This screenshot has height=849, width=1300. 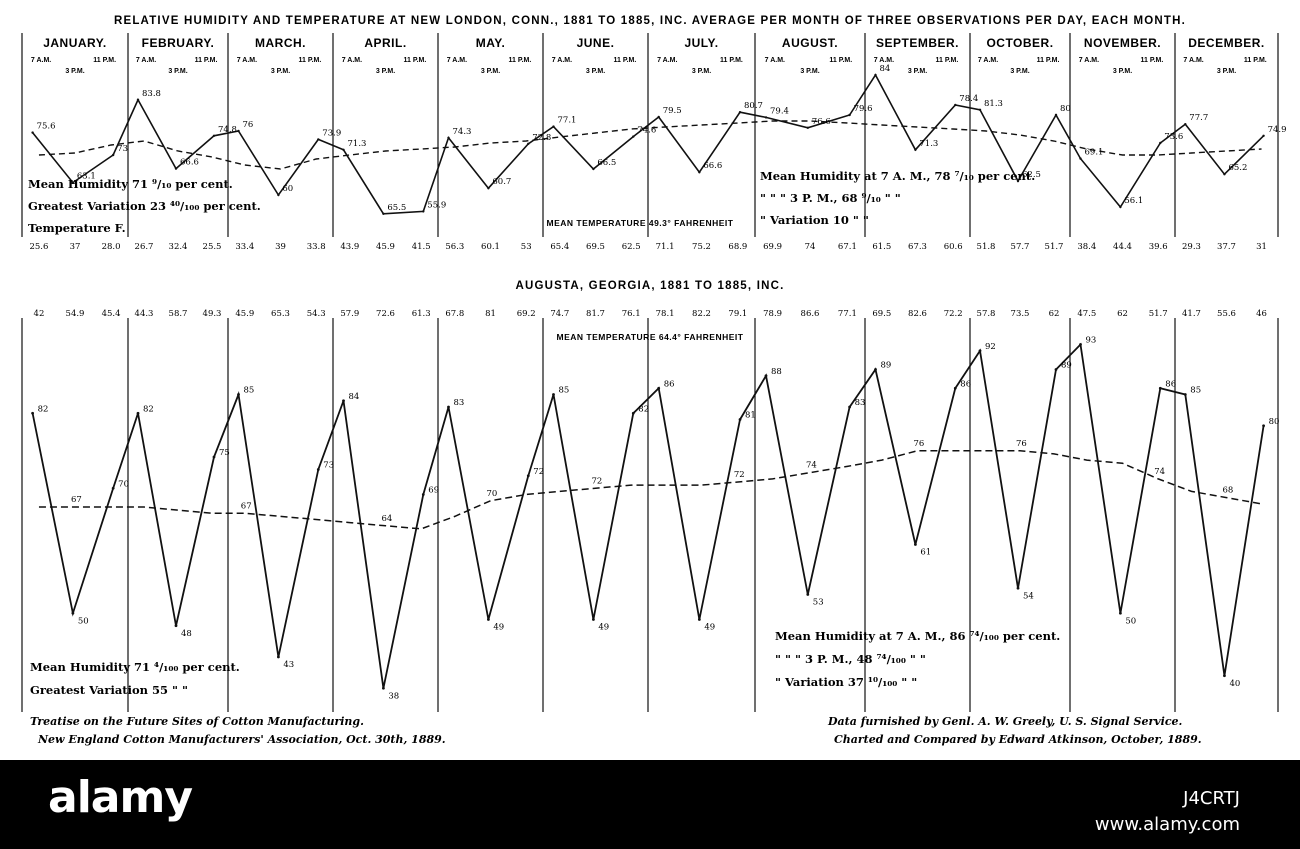 I want to click on new-london-month-label: JANUARY., so click(x=75, y=43).